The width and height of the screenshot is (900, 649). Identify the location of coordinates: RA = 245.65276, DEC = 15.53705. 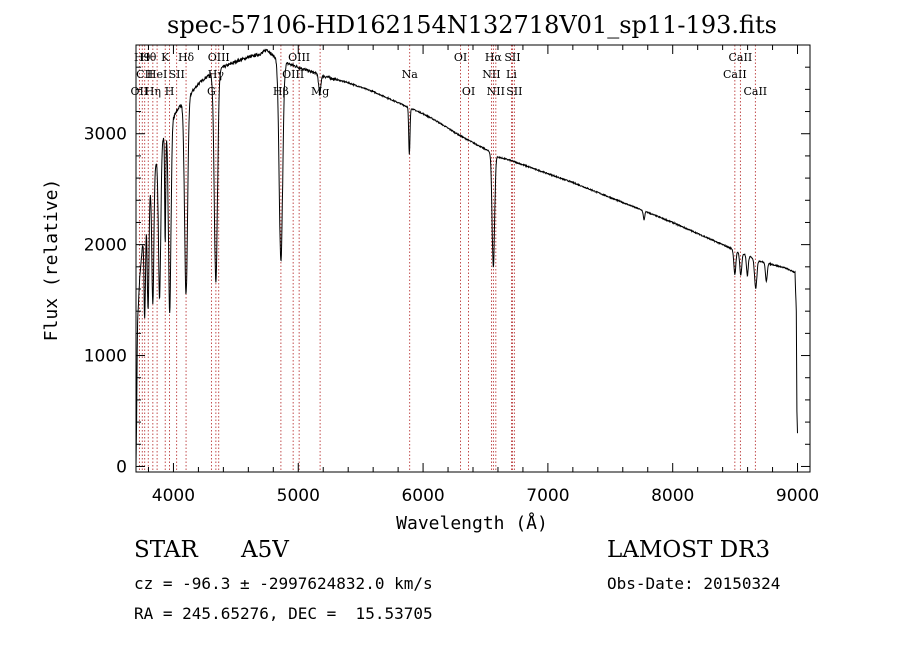
(283, 613).